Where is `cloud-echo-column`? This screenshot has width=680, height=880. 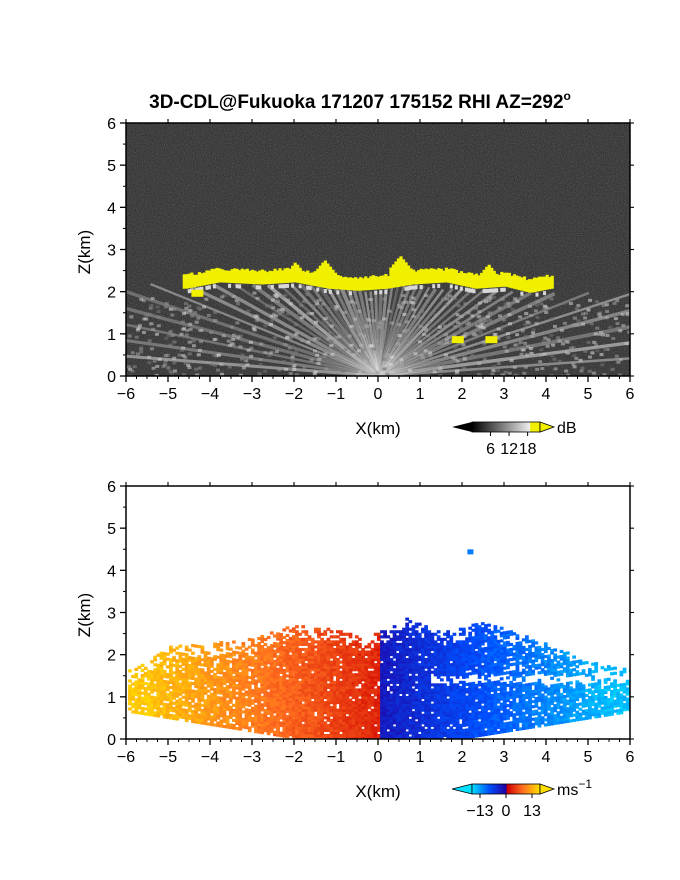 cloud-echo-column is located at coordinates (479, 282).